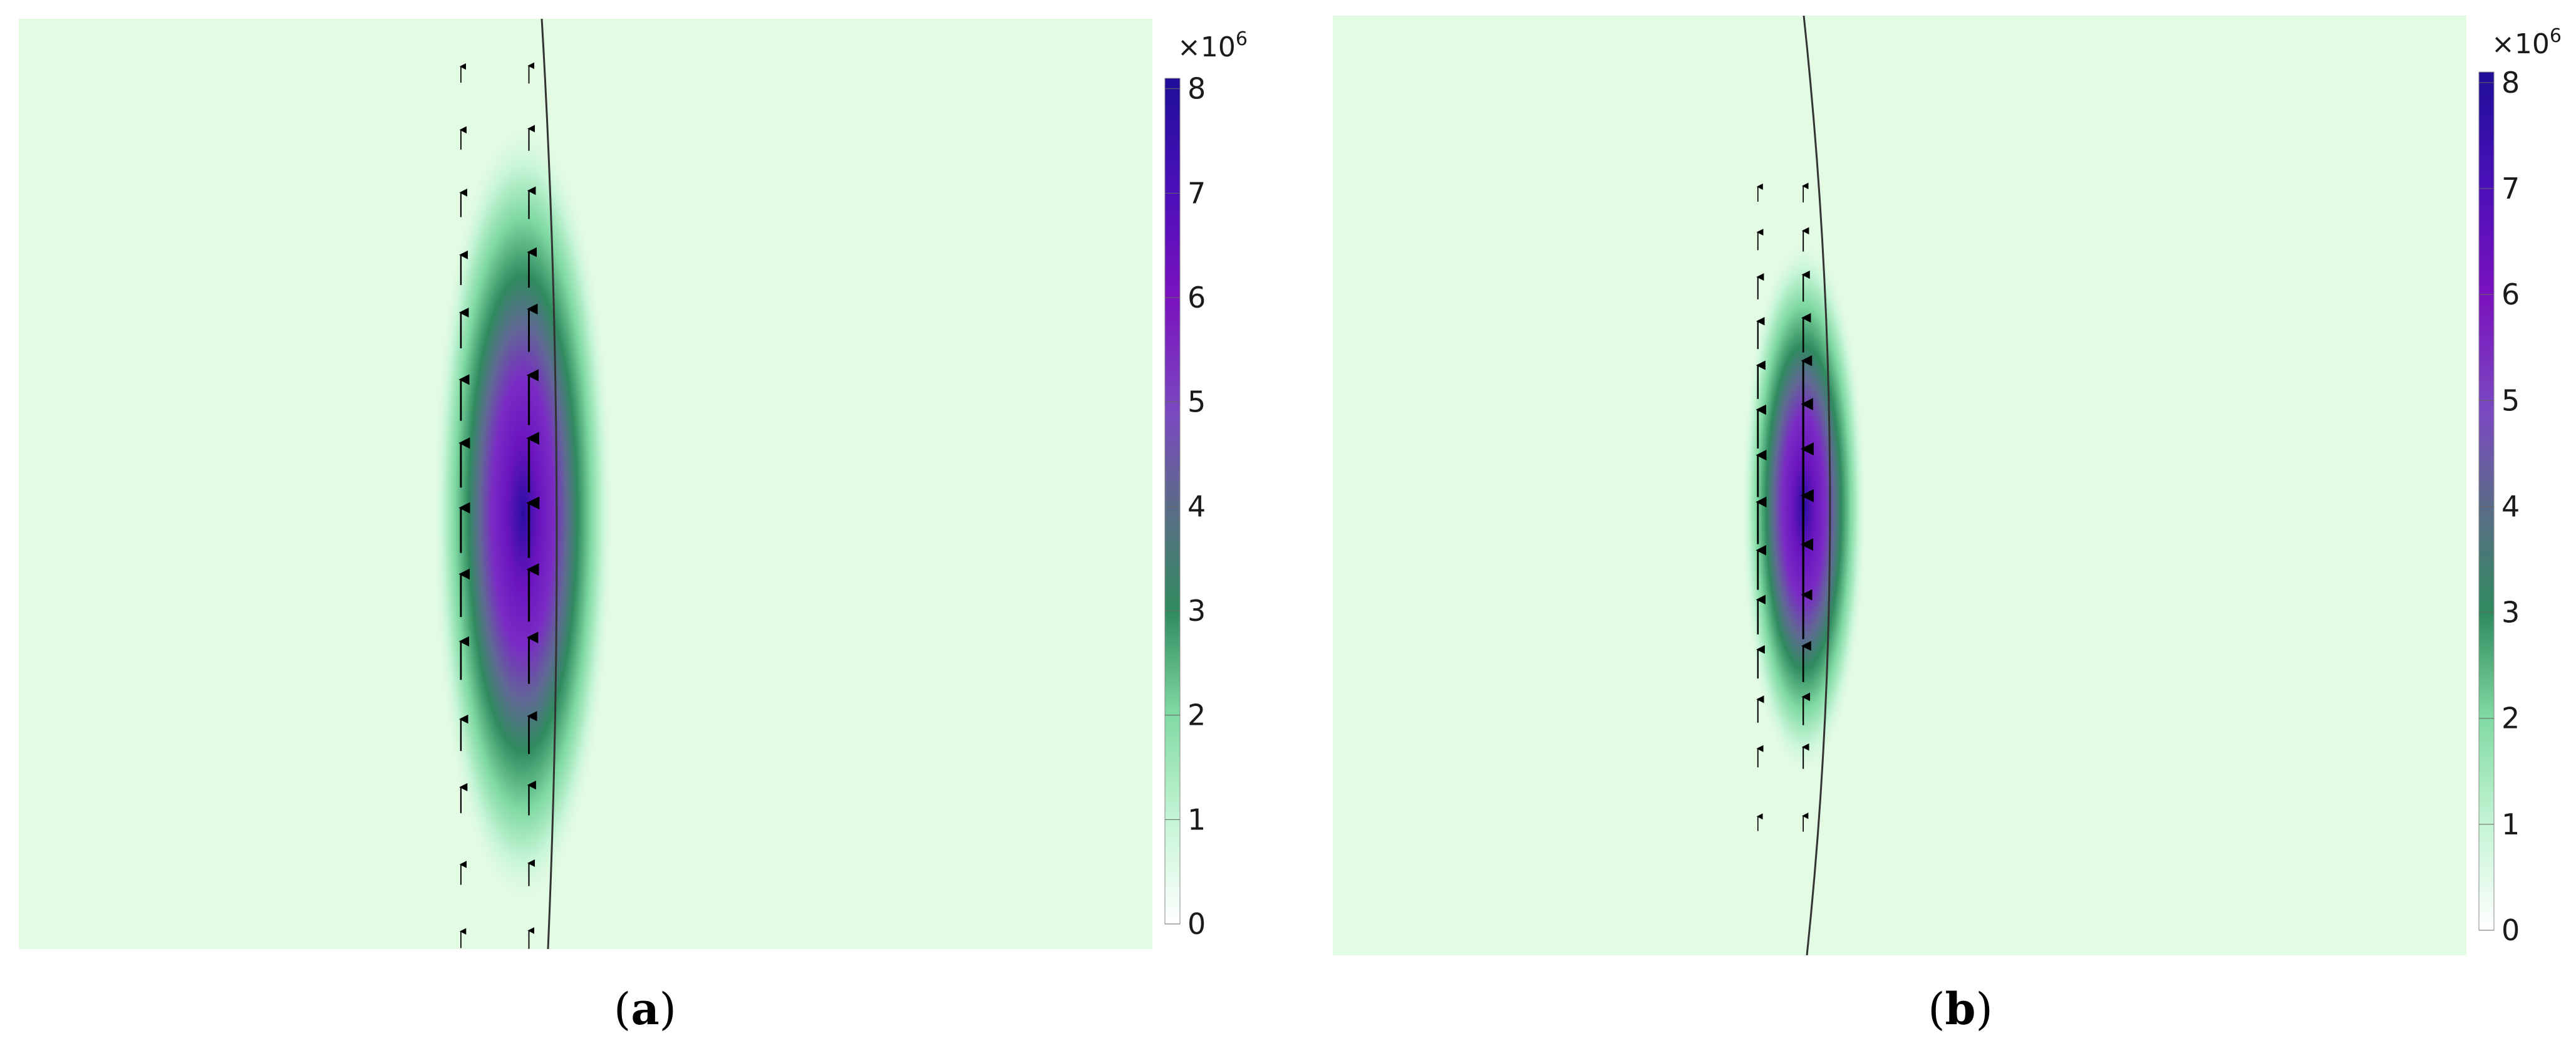 The height and width of the screenshot is (1048, 2576). Describe the element at coordinates (2520, 44) in the screenshot. I see `colorbar-exponent-base-b: ×10` at that location.